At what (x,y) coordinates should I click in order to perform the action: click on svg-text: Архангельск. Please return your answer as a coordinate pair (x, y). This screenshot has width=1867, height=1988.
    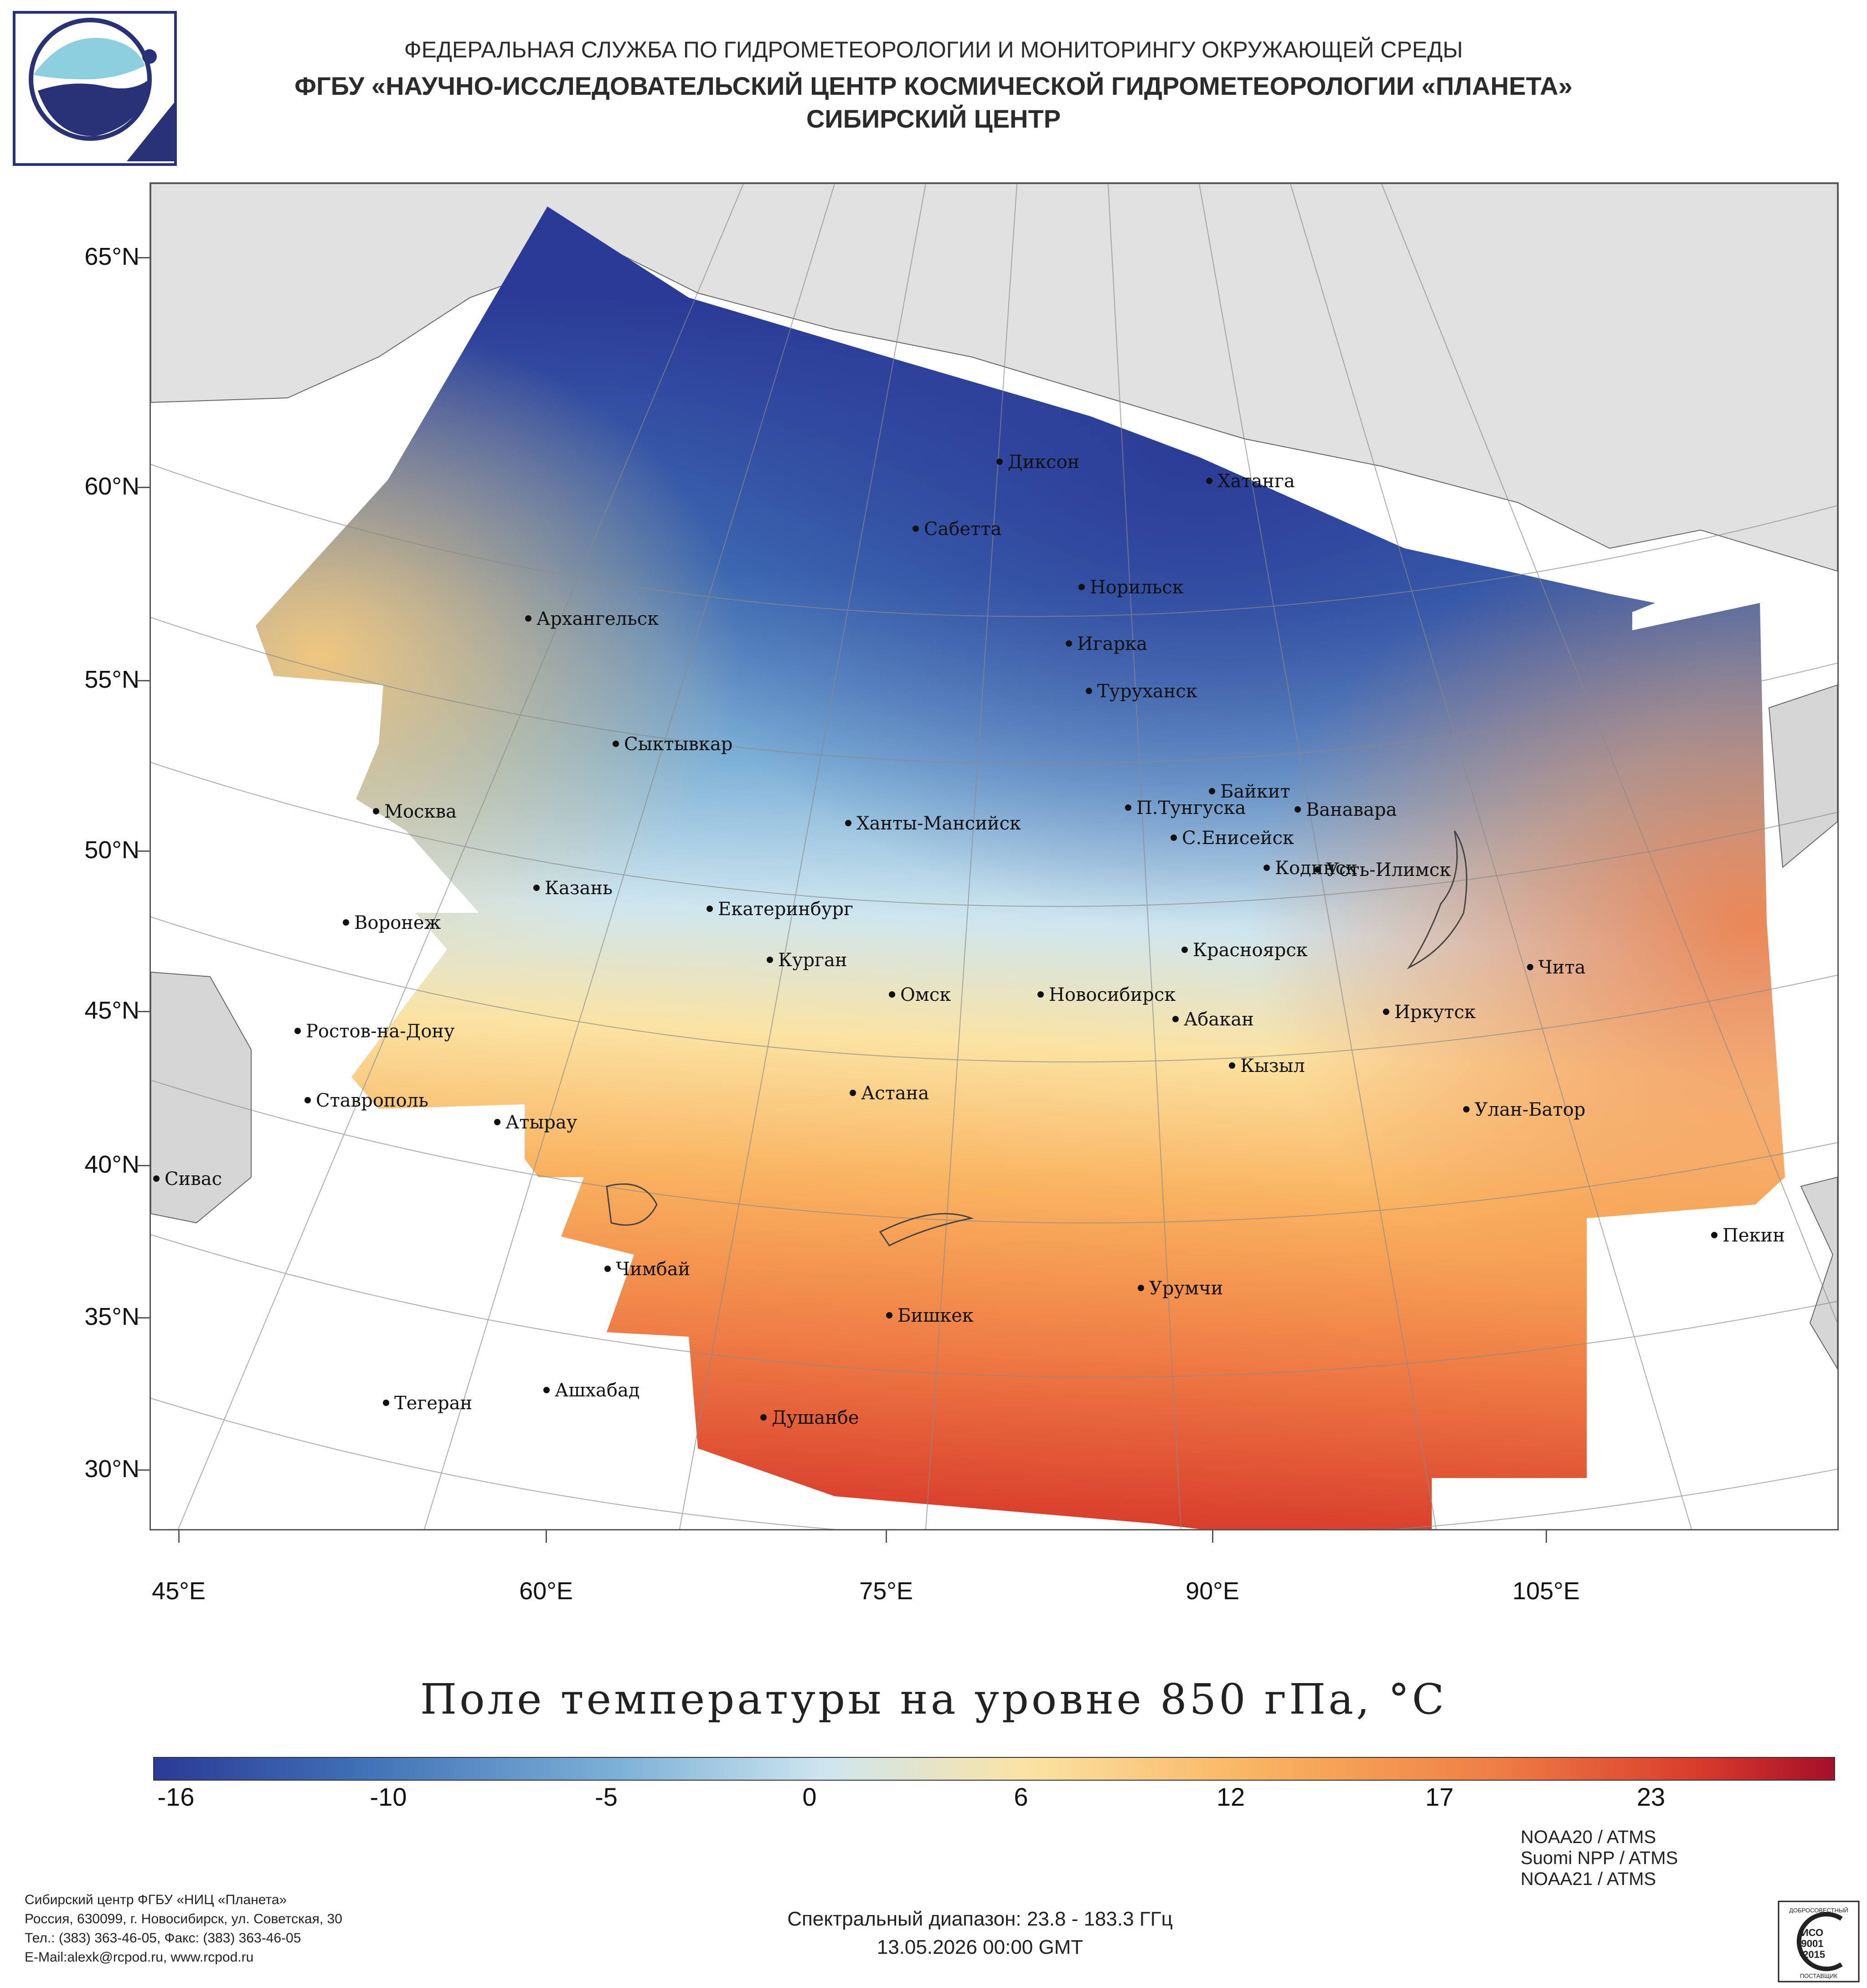
    Looking at the image, I should click on (597, 619).